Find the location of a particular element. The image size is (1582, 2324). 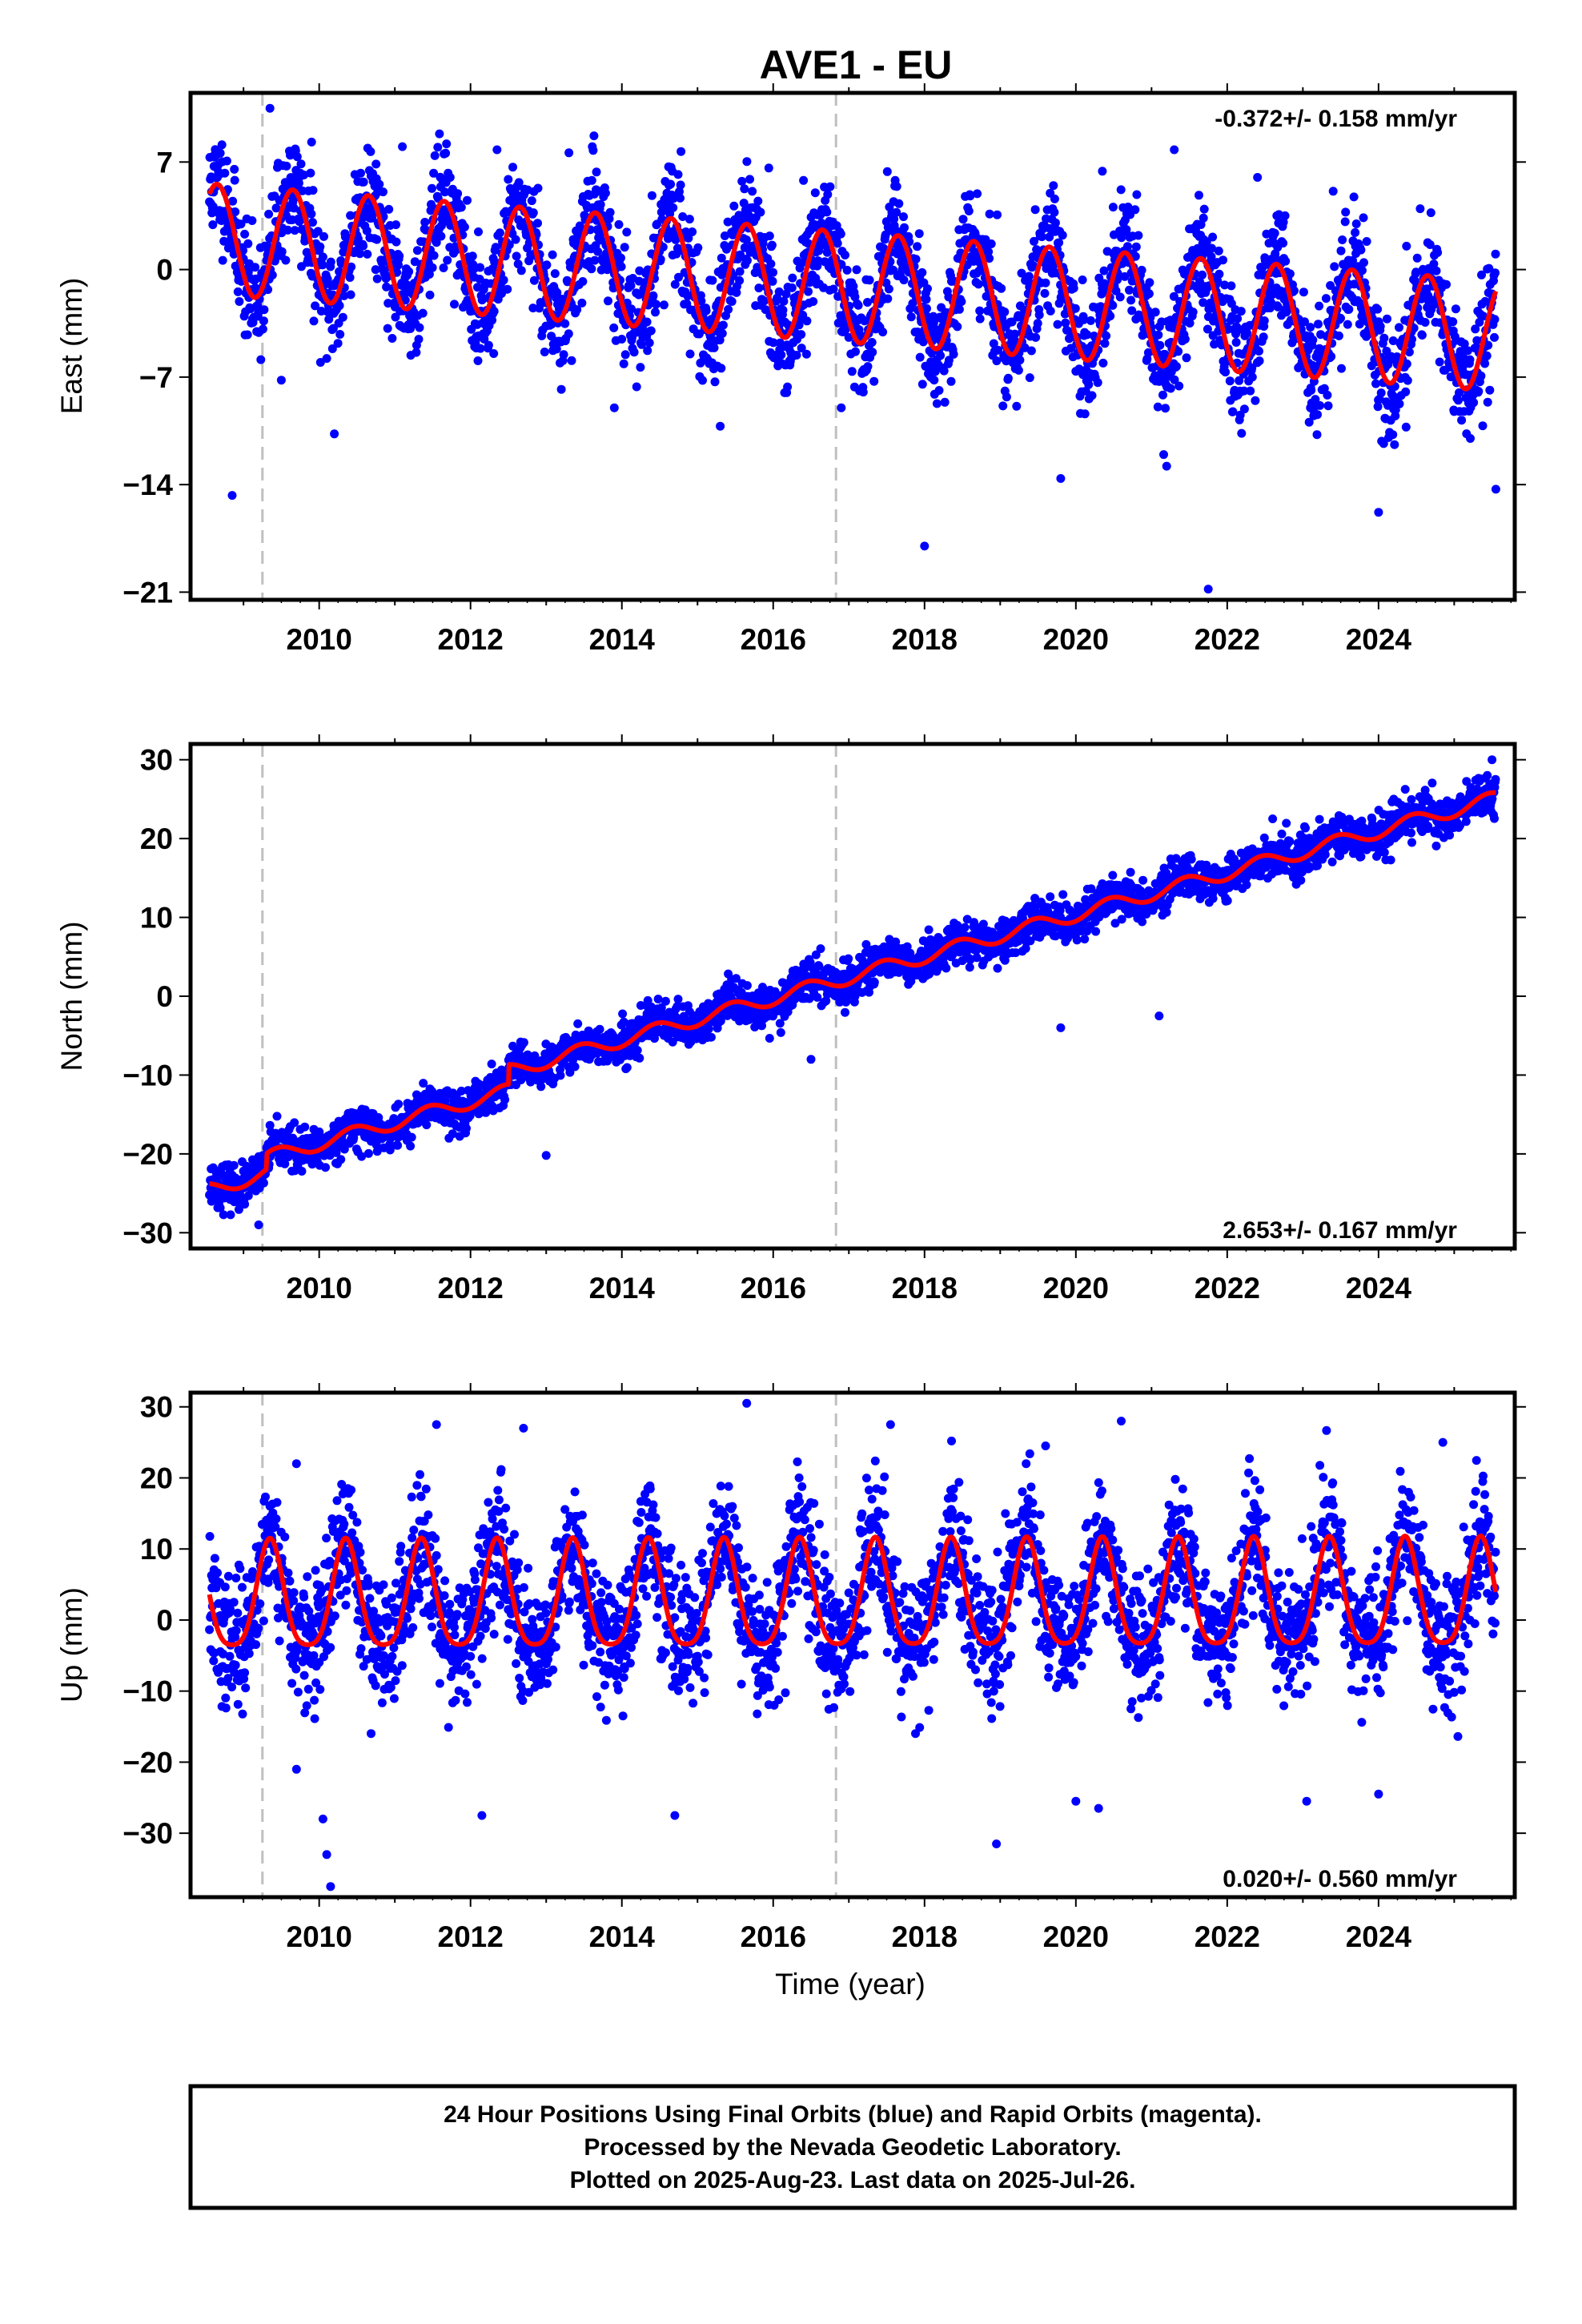

east-x-tick-label: 2012 is located at coordinates (471, 639).